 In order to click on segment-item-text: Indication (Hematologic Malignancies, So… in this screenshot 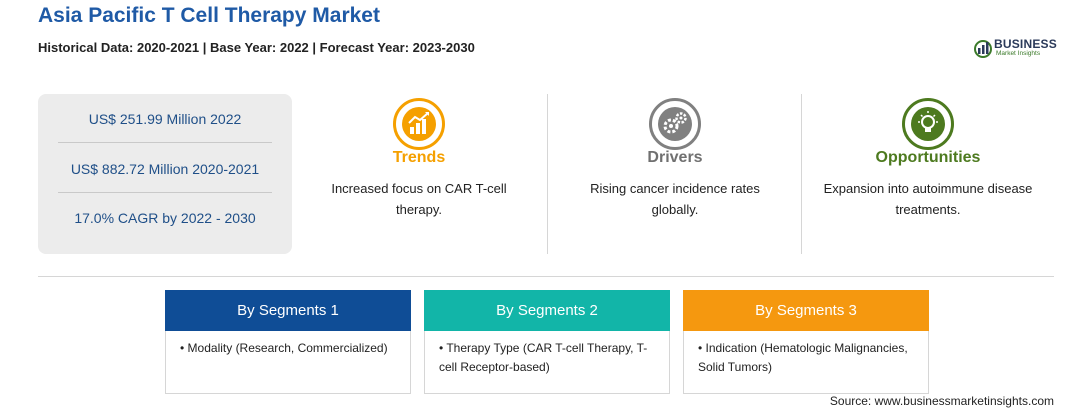, I will do `click(803, 357)`.